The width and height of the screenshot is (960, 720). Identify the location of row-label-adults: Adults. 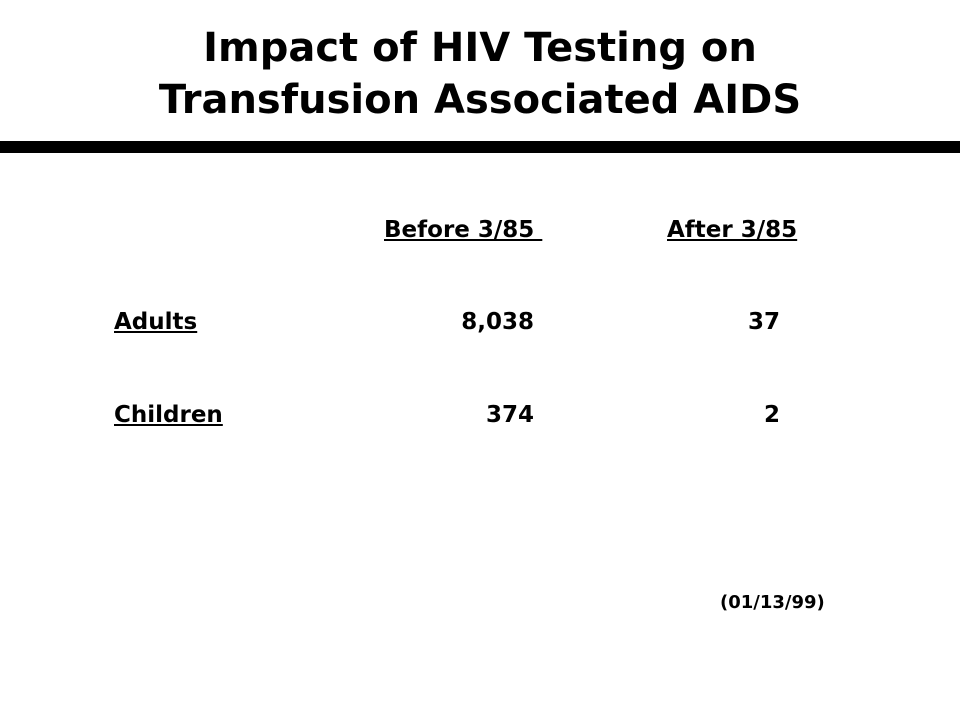
(156, 322).